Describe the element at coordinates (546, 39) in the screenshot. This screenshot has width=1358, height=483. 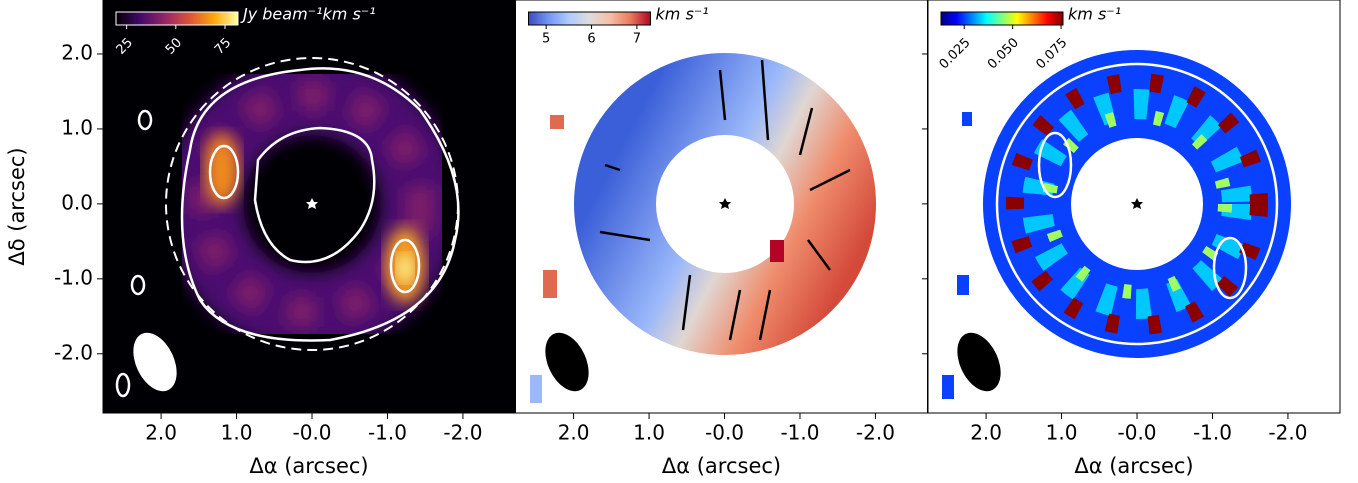
I see `colorbar-tick-label: 5` at that location.